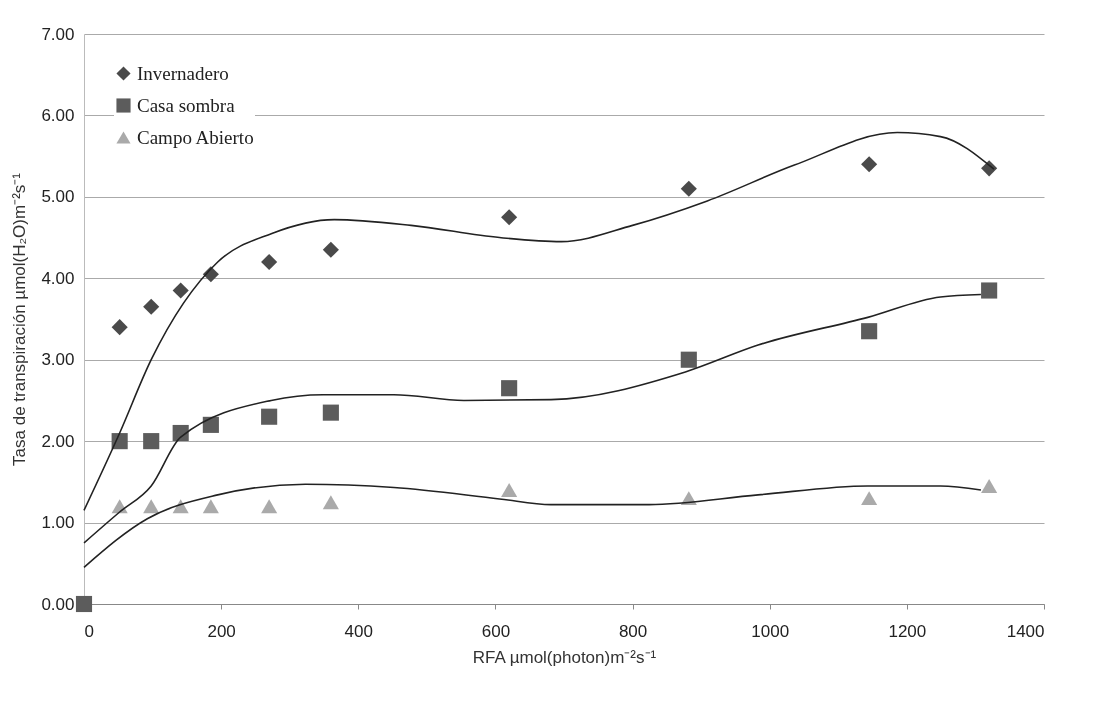 The height and width of the screenshot is (715, 1116). I want to click on y-tick-label: 0.00, so click(58, 604).